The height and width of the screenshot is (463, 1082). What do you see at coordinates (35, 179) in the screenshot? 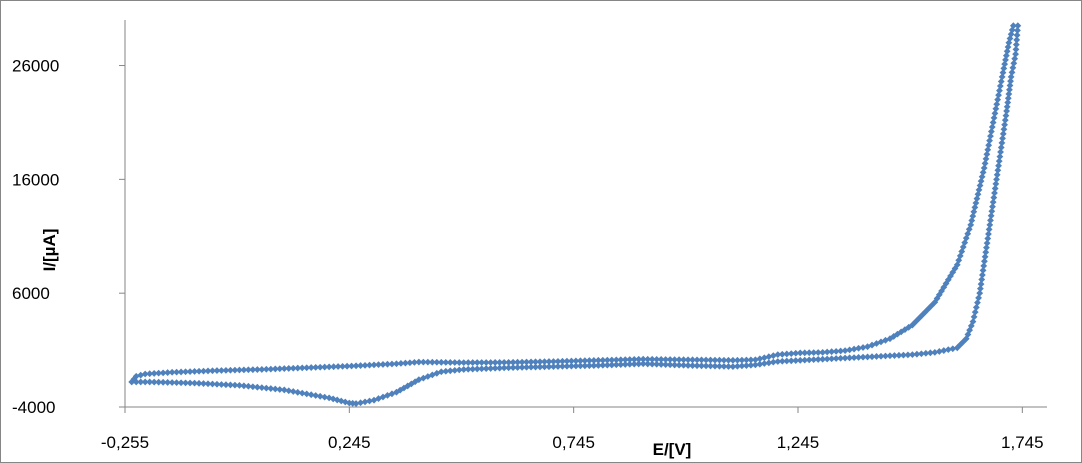
I see `y-tick-label: 16000` at bounding box center [35, 179].